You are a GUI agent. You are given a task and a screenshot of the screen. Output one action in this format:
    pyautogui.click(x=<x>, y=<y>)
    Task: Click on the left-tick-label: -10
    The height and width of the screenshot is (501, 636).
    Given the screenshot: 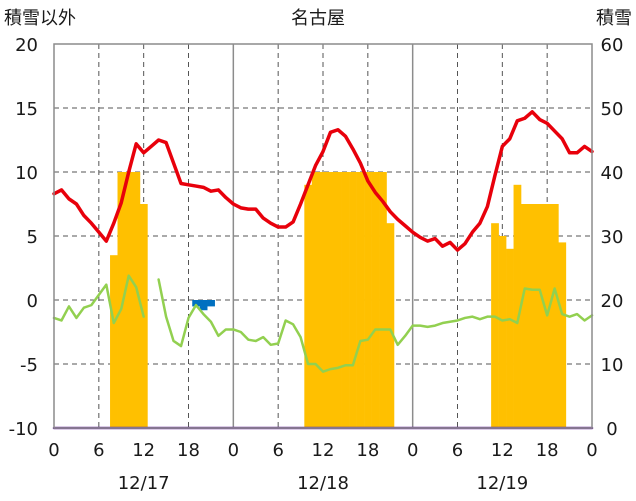 What is the action you would take?
    pyautogui.click(x=23, y=429)
    